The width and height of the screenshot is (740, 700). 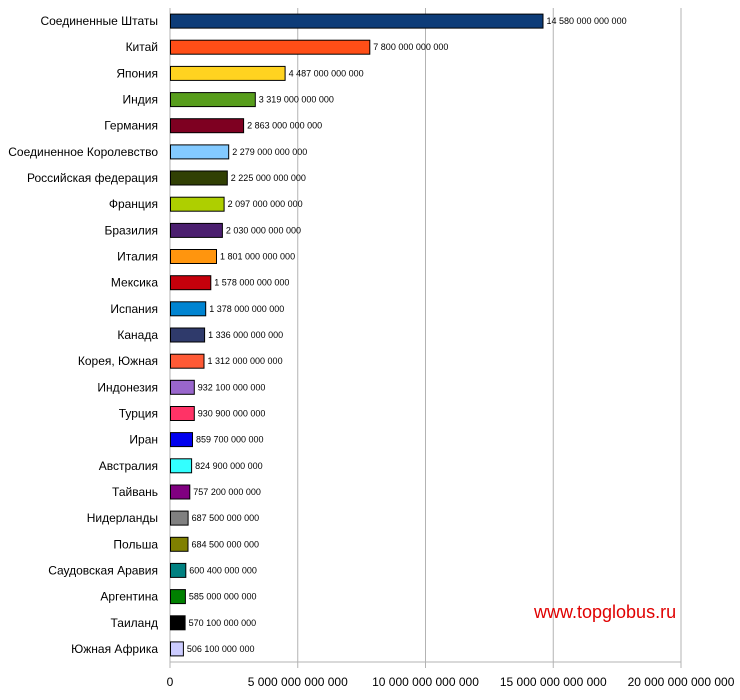 I want to click on category-label: Индонезия, so click(x=127, y=387).